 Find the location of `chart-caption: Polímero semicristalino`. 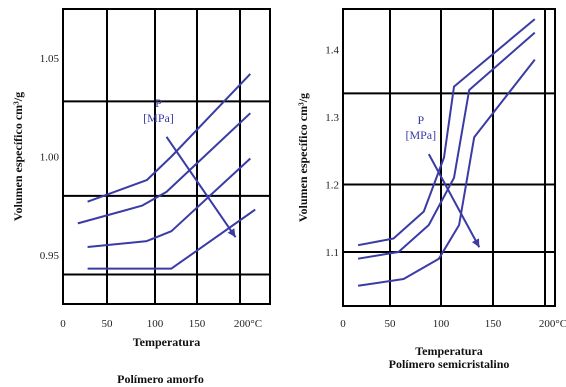

chart-caption: Polímero semicristalino is located at coordinates (449, 364).